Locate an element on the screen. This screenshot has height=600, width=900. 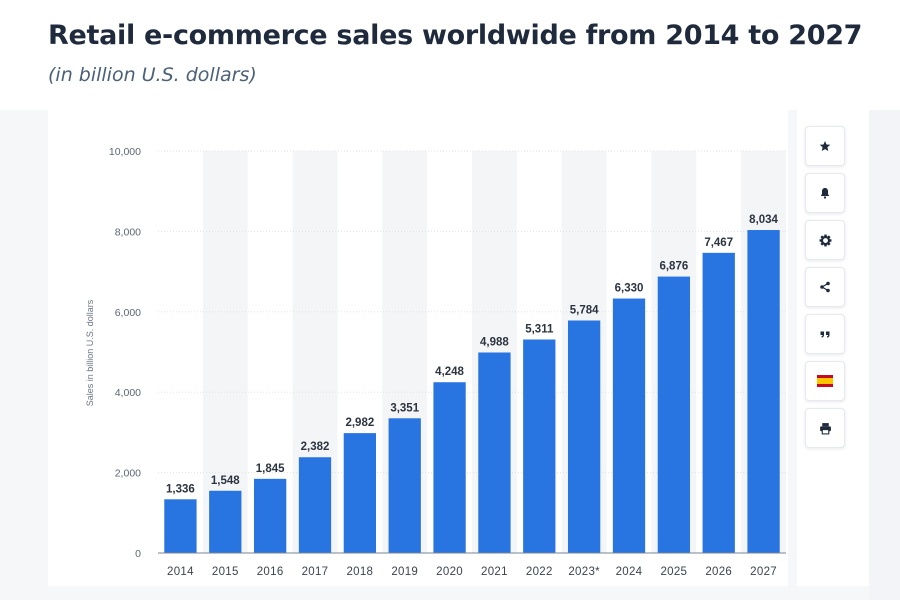
x-tick-label: 2023* is located at coordinates (584, 572).